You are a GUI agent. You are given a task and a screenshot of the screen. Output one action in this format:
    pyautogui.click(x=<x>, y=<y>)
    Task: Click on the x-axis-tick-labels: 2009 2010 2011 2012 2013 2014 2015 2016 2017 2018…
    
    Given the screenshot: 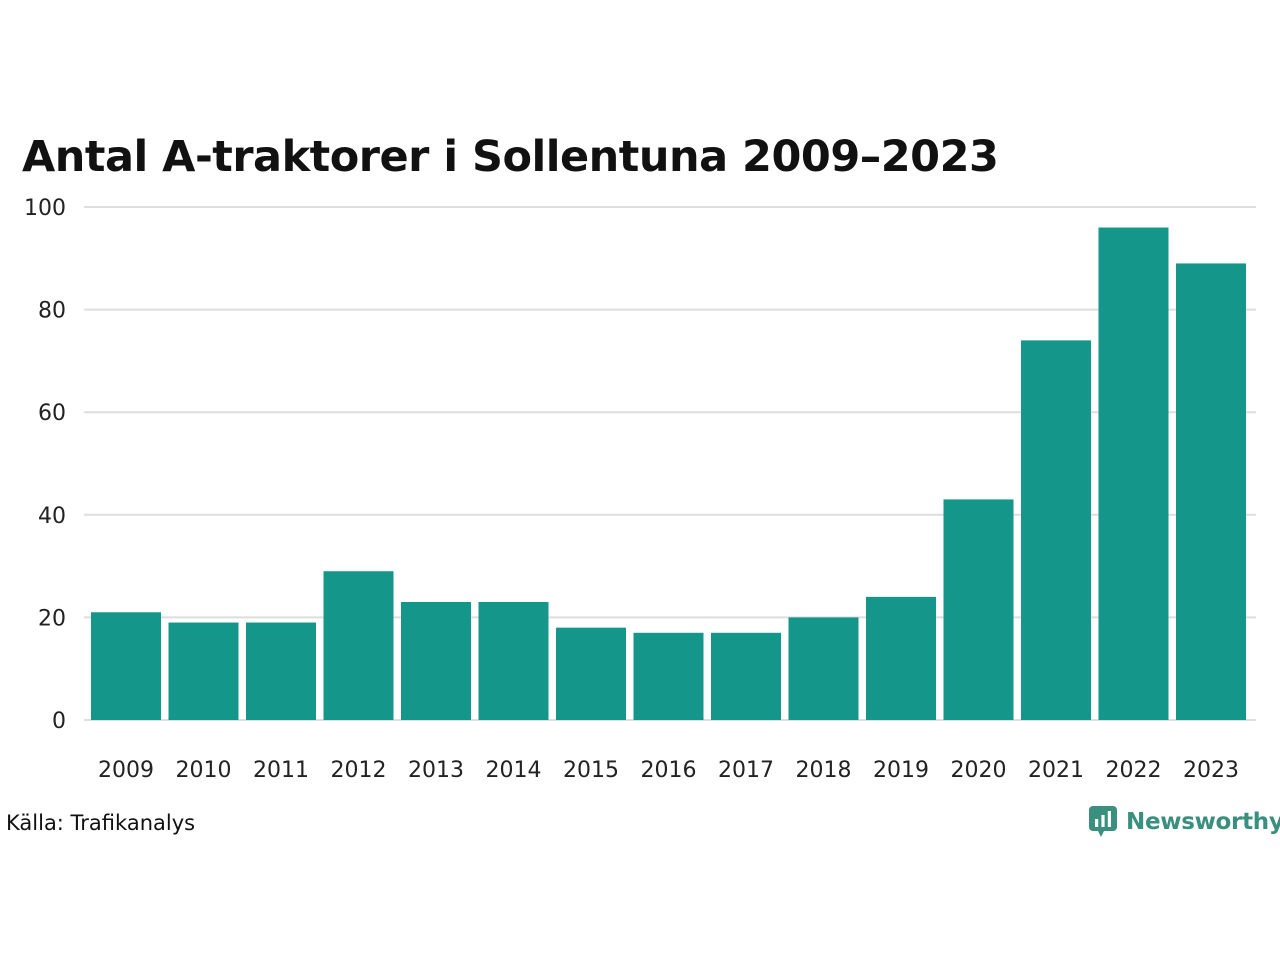 What is the action you would take?
    pyautogui.click(x=668, y=770)
    